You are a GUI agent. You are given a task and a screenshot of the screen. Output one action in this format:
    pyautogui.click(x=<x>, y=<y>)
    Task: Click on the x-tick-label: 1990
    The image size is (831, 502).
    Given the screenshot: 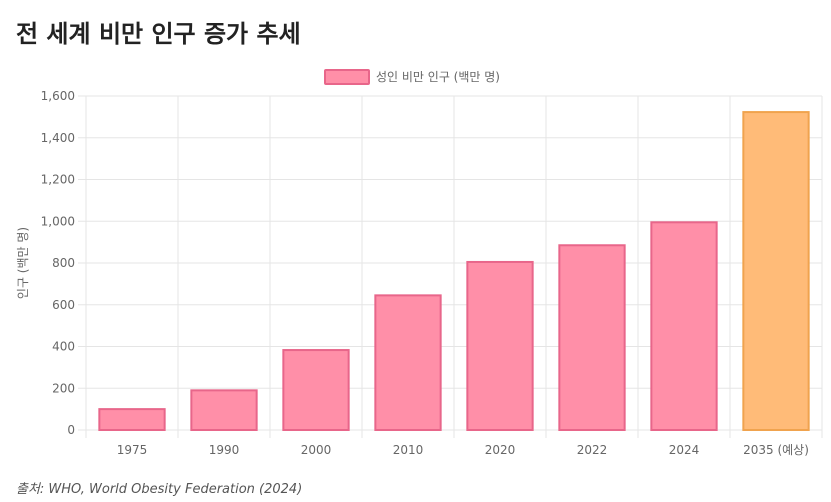 What is the action you would take?
    pyautogui.click(x=224, y=450)
    